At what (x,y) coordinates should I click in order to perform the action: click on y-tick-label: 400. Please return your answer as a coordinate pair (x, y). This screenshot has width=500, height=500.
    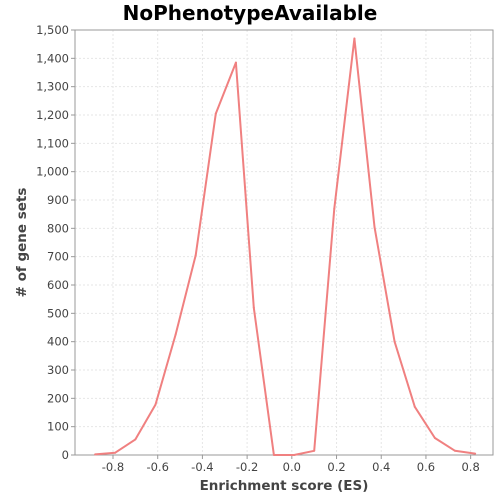
    Looking at the image, I should click on (58, 342).